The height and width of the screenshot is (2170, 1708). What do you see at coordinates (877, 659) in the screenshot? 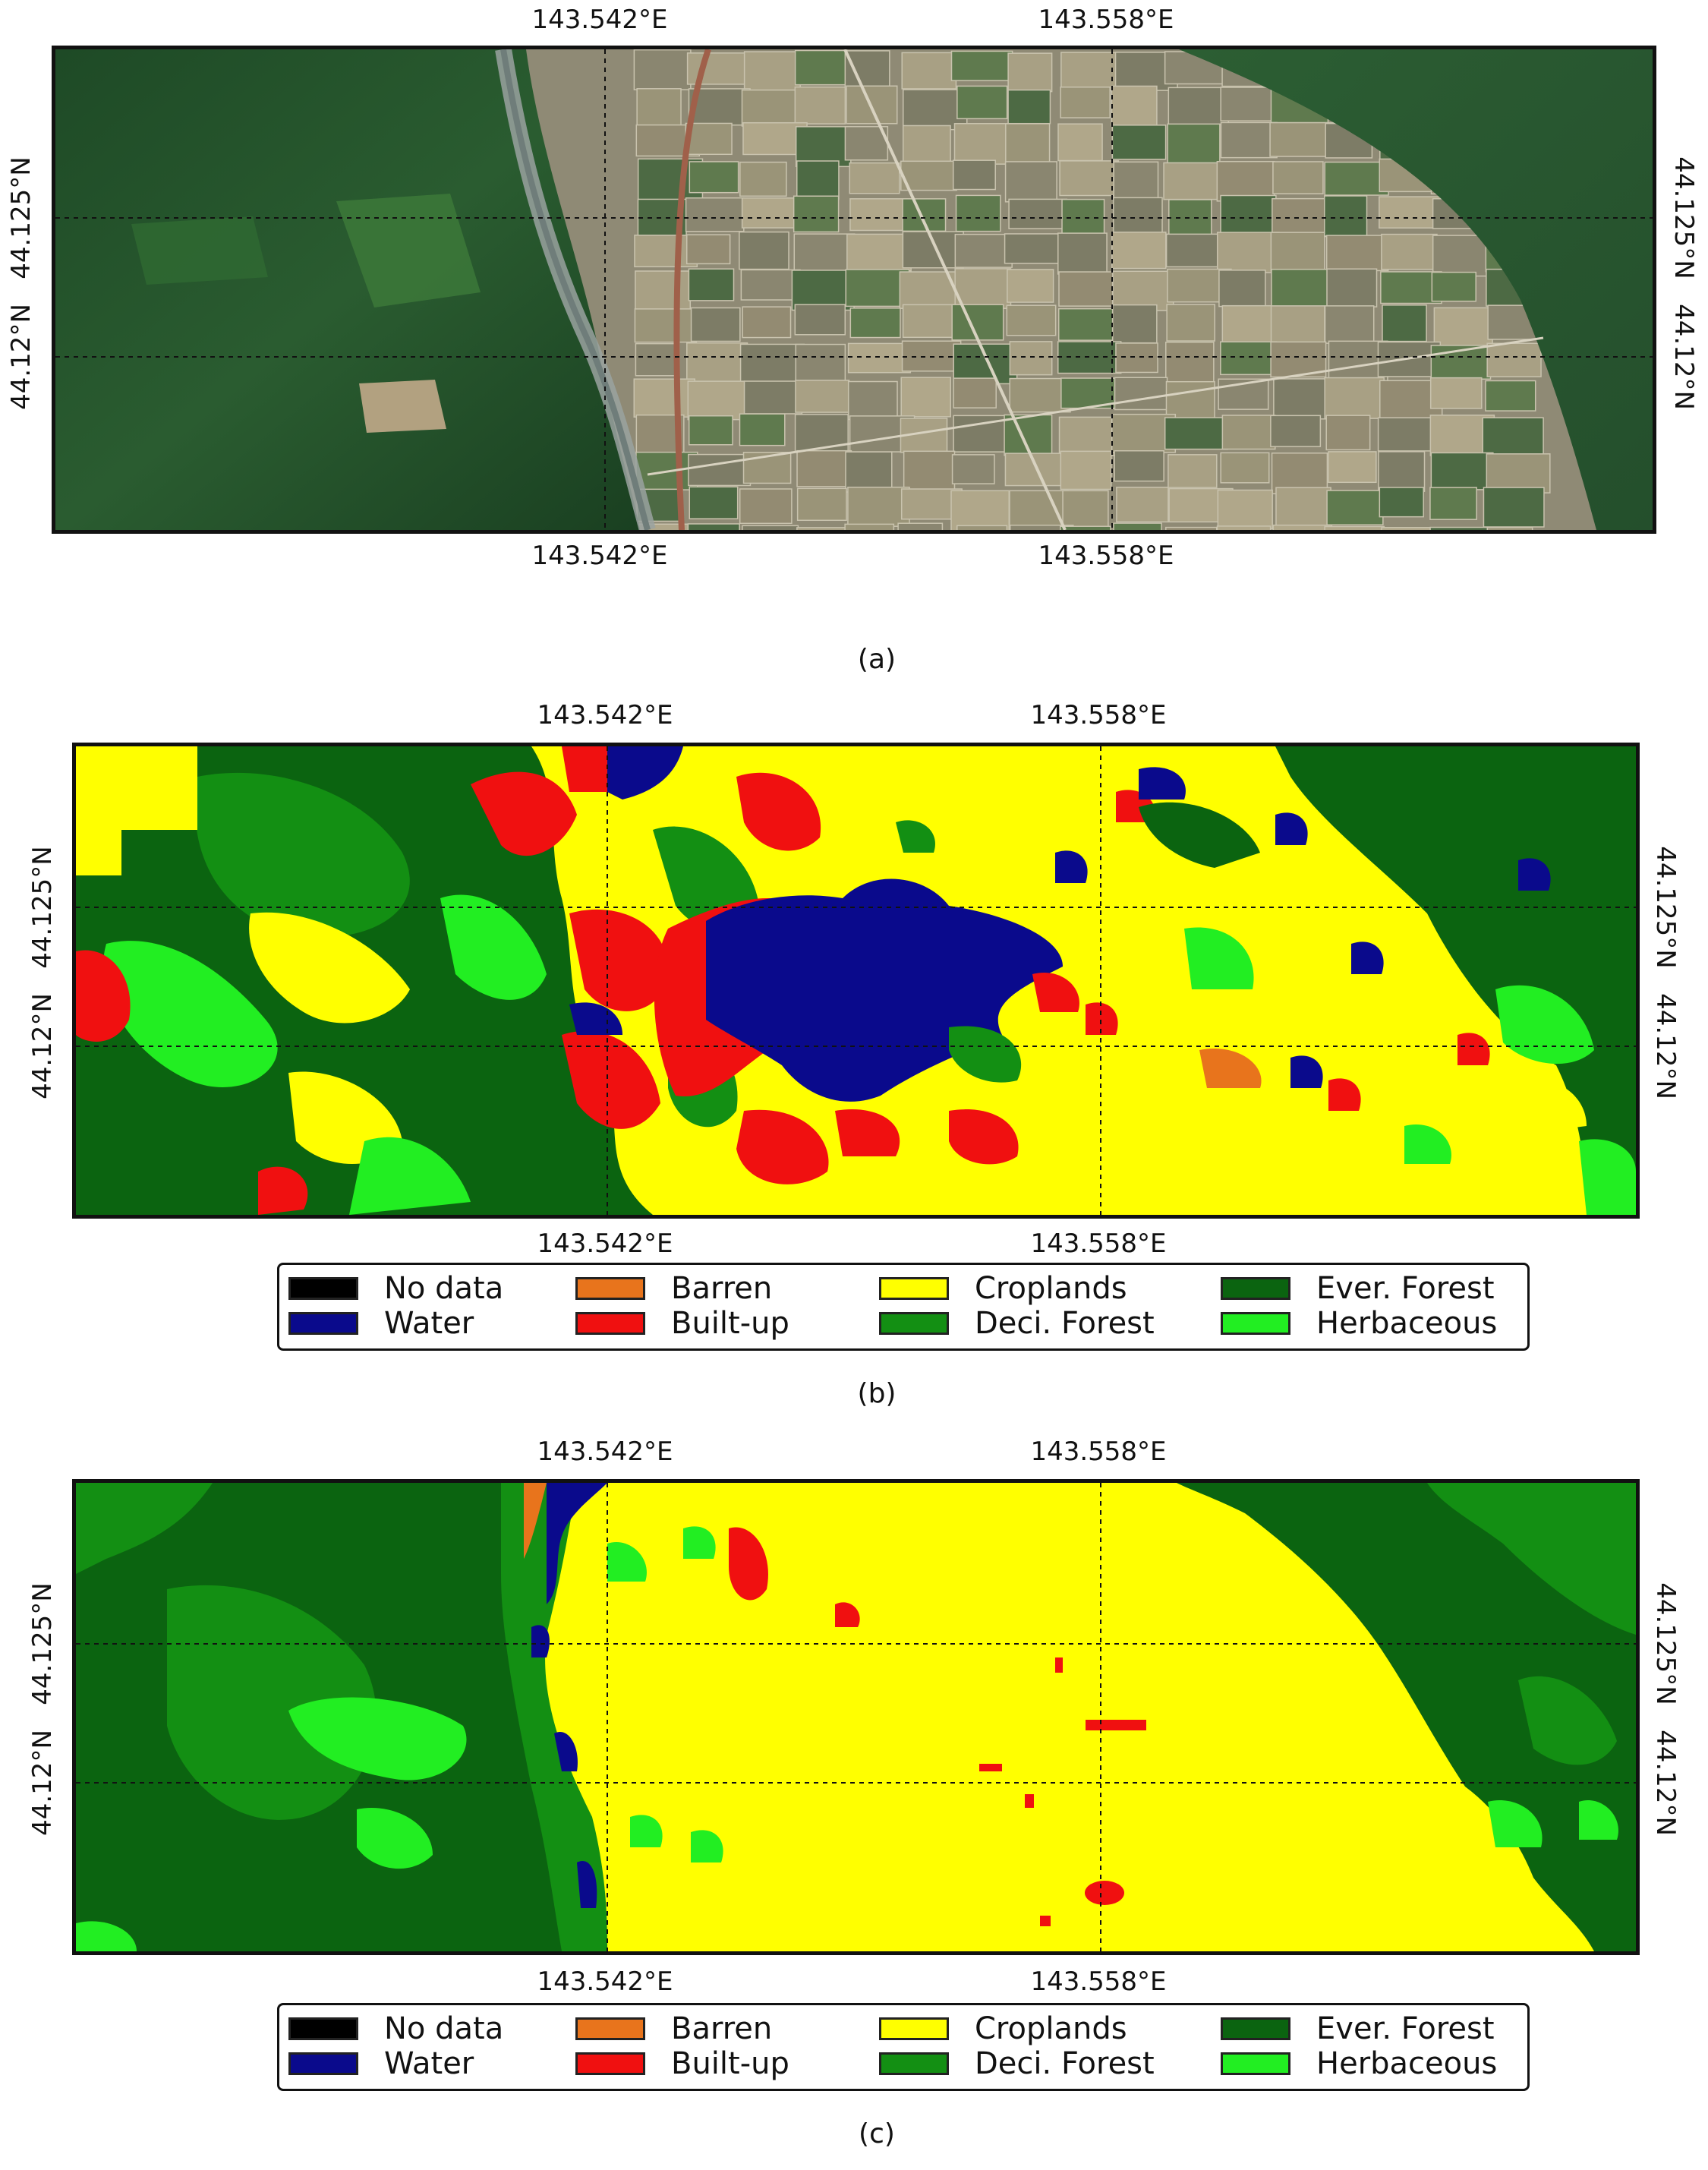
I see `caption-a: (a)` at bounding box center [877, 659].